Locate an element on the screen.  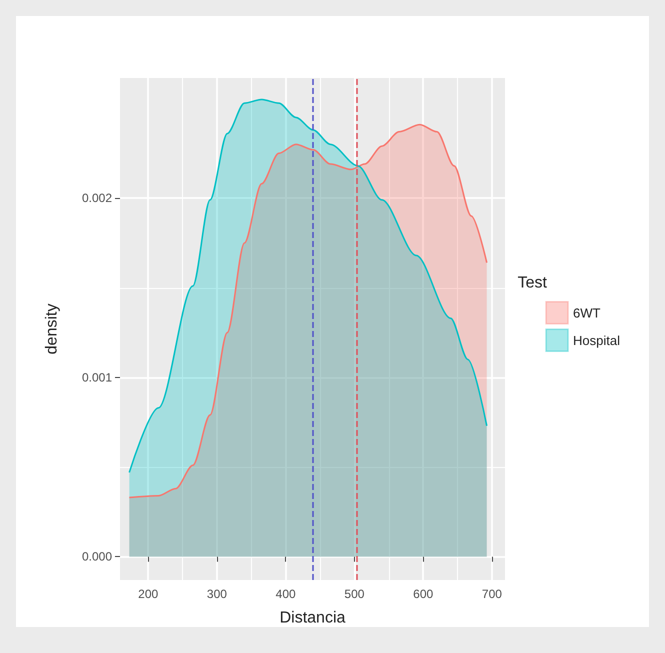
x-tick-label: 200 is located at coordinates (148, 594).